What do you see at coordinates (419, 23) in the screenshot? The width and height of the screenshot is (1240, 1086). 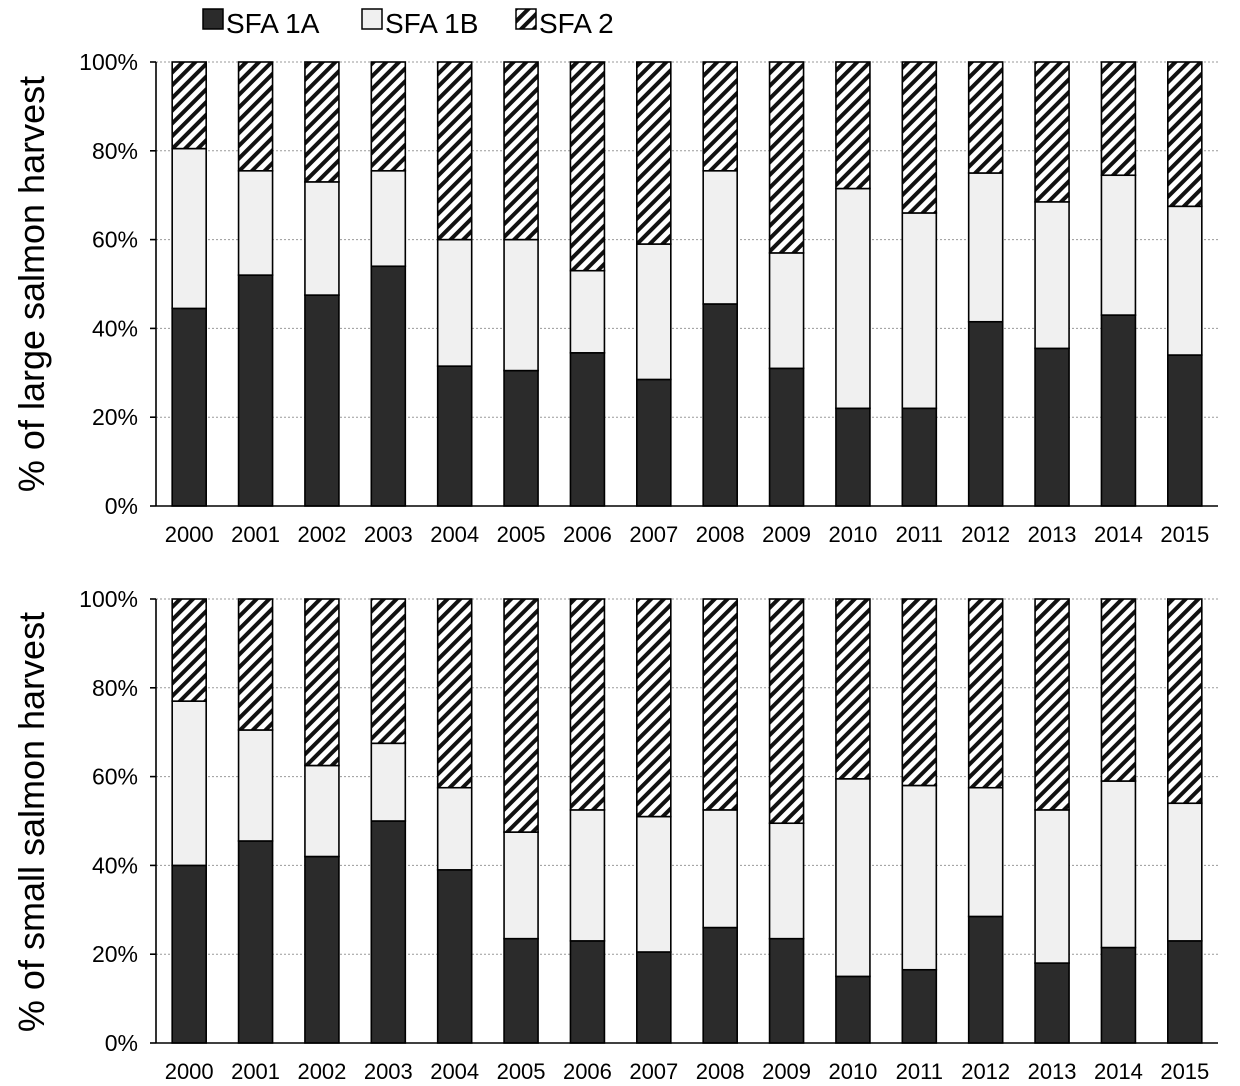 I see `legend-item-sfa-1b: SFA 1B` at bounding box center [419, 23].